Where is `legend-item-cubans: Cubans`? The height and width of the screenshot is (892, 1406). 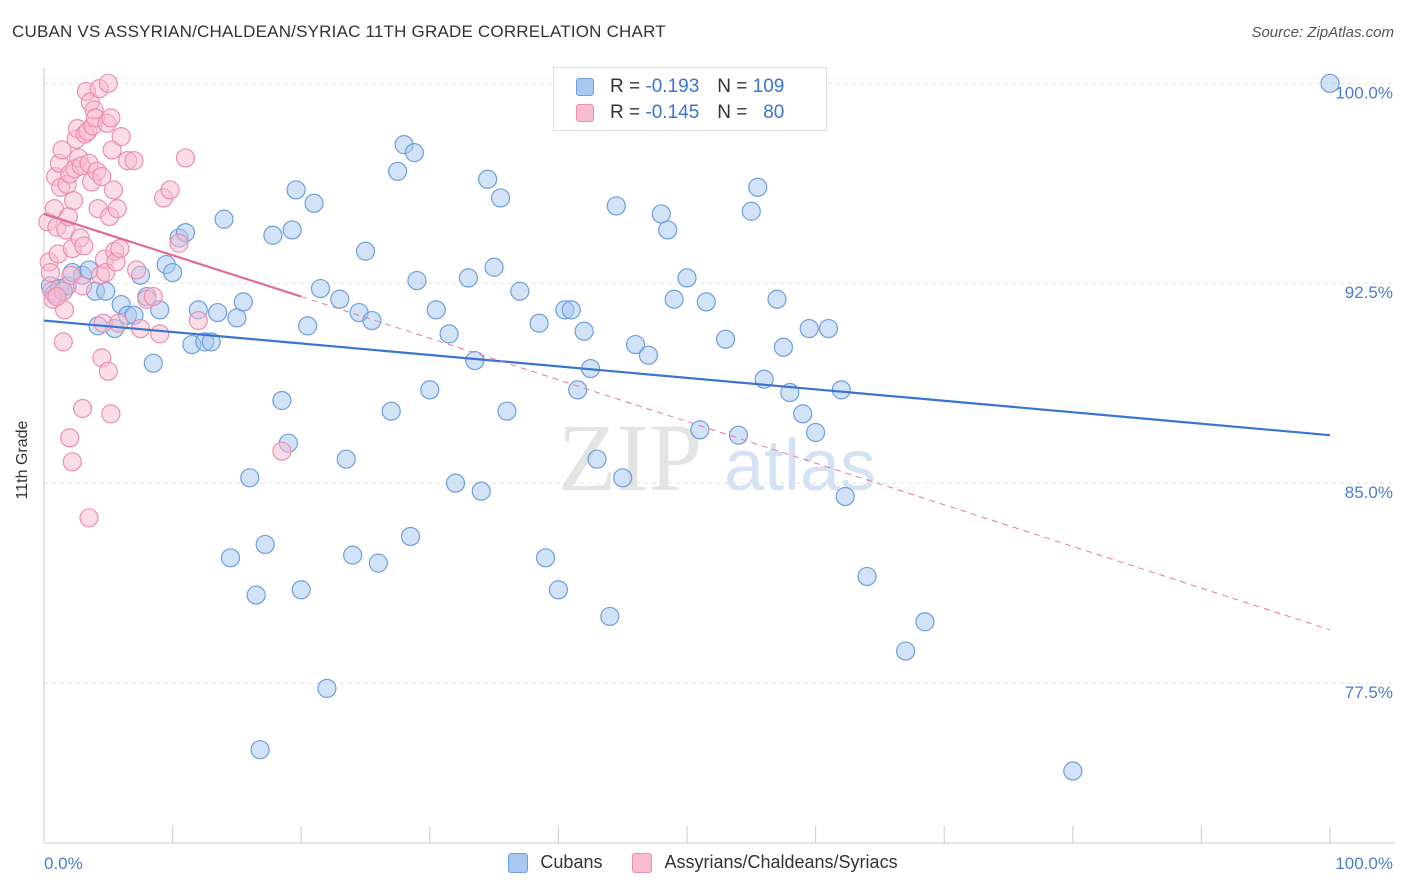 legend-item-cubans: Cubans is located at coordinates (555, 862).